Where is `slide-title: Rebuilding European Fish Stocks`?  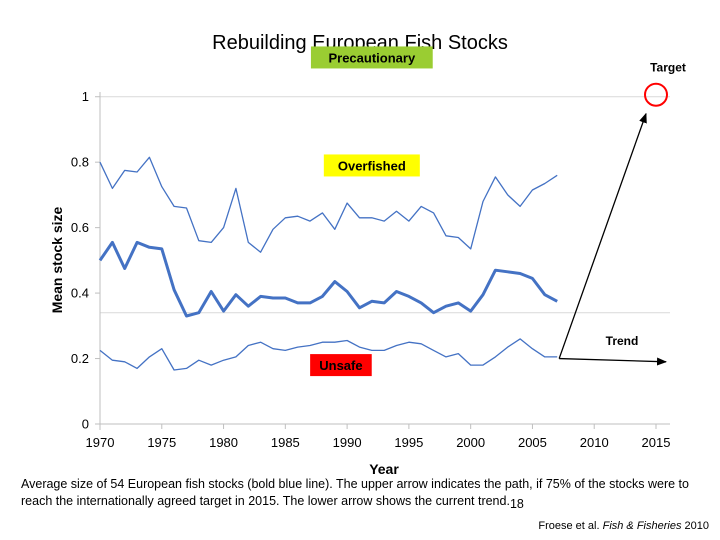 slide-title: Rebuilding European Fish Stocks is located at coordinates (360, 43).